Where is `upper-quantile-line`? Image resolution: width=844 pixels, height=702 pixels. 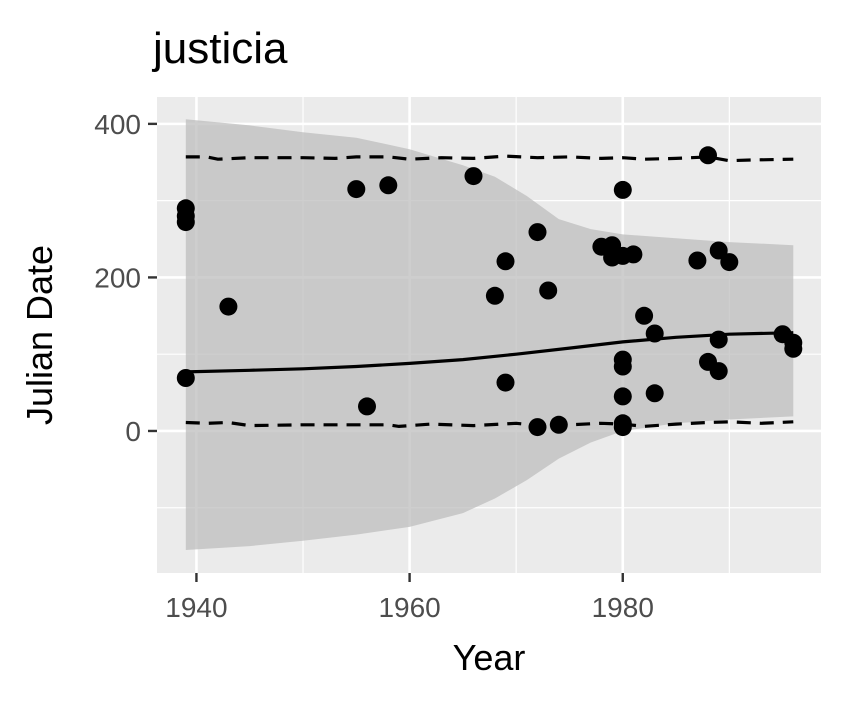 upper-quantile-line is located at coordinates (489, 158).